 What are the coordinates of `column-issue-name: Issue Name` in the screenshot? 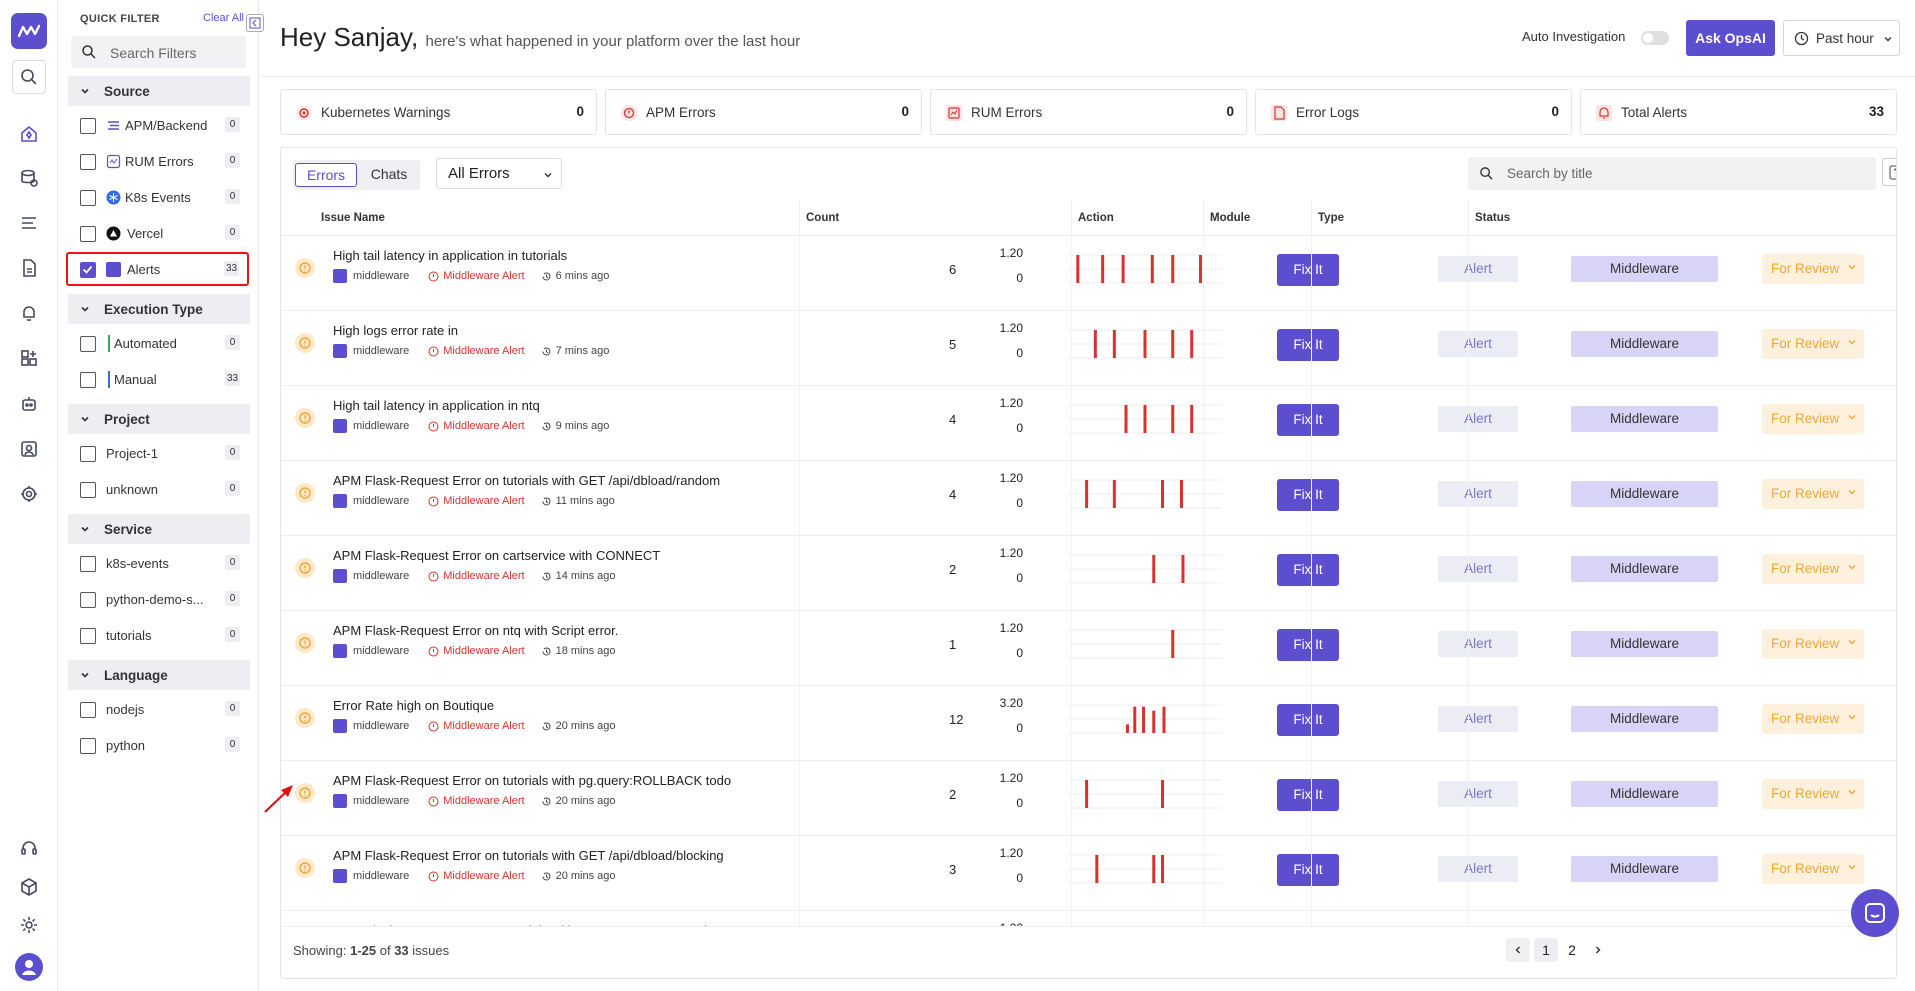 It's located at (353, 218).